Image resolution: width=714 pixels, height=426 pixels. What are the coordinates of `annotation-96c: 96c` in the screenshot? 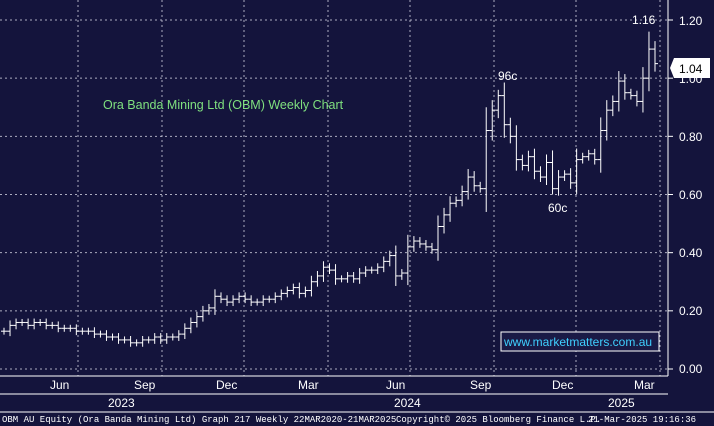 It's located at (507, 76).